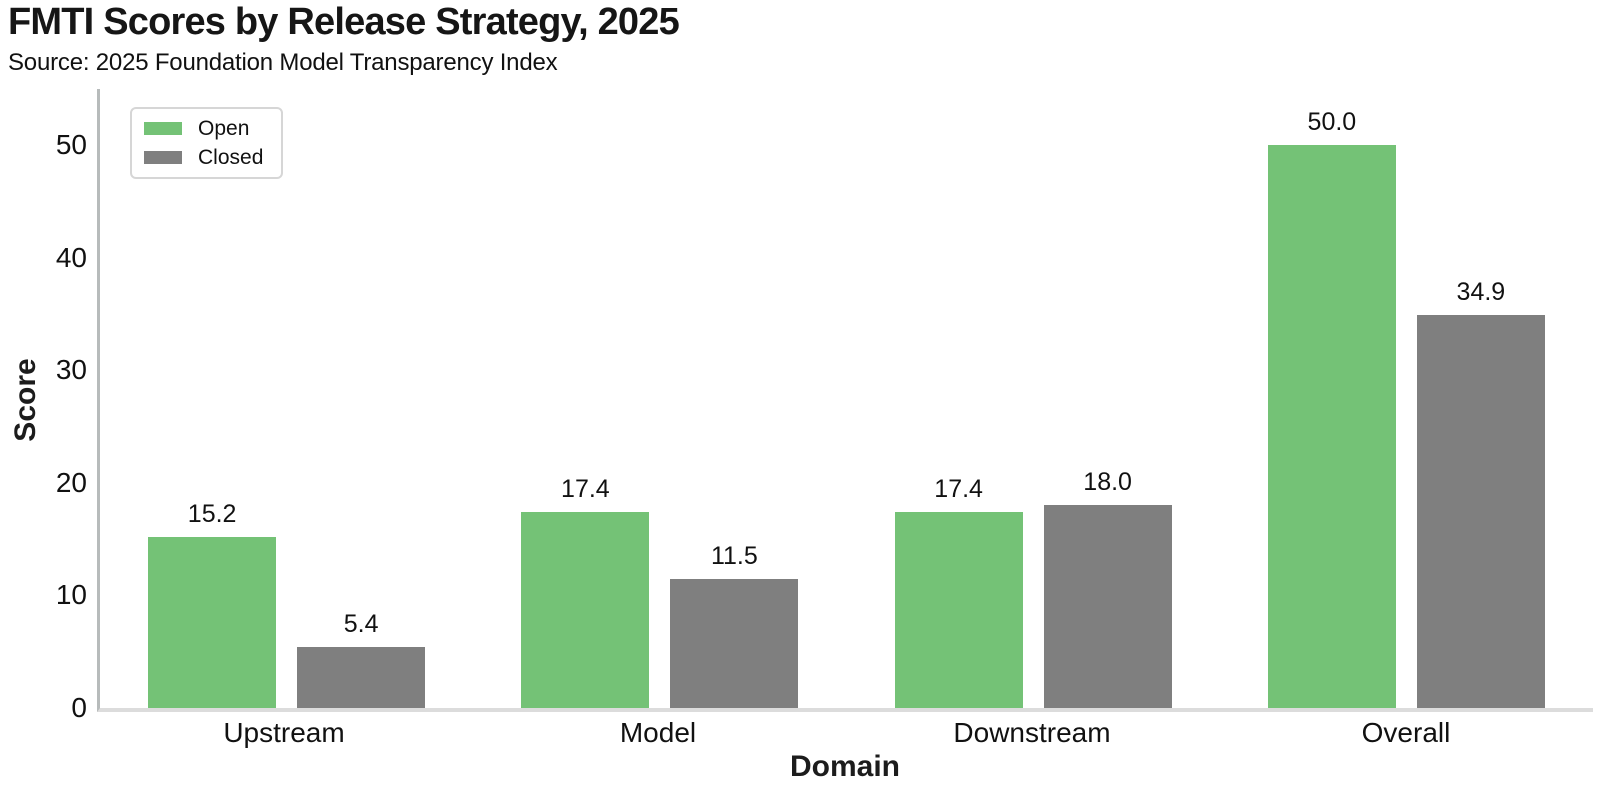 The height and width of the screenshot is (795, 1600). Describe the element at coordinates (734, 625) in the screenshot. I see `bar-closed-model: 11.5` at that location.